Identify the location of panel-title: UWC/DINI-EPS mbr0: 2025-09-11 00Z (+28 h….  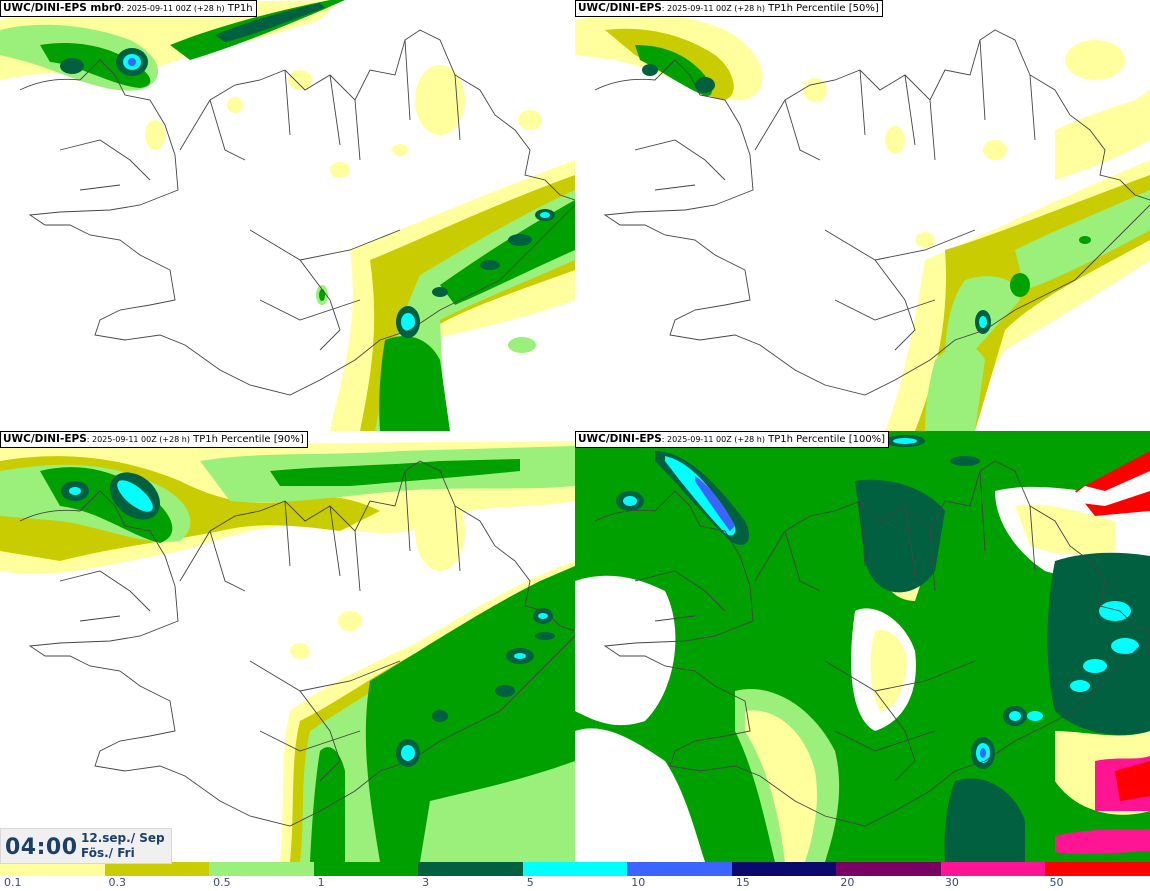
(128, 8).